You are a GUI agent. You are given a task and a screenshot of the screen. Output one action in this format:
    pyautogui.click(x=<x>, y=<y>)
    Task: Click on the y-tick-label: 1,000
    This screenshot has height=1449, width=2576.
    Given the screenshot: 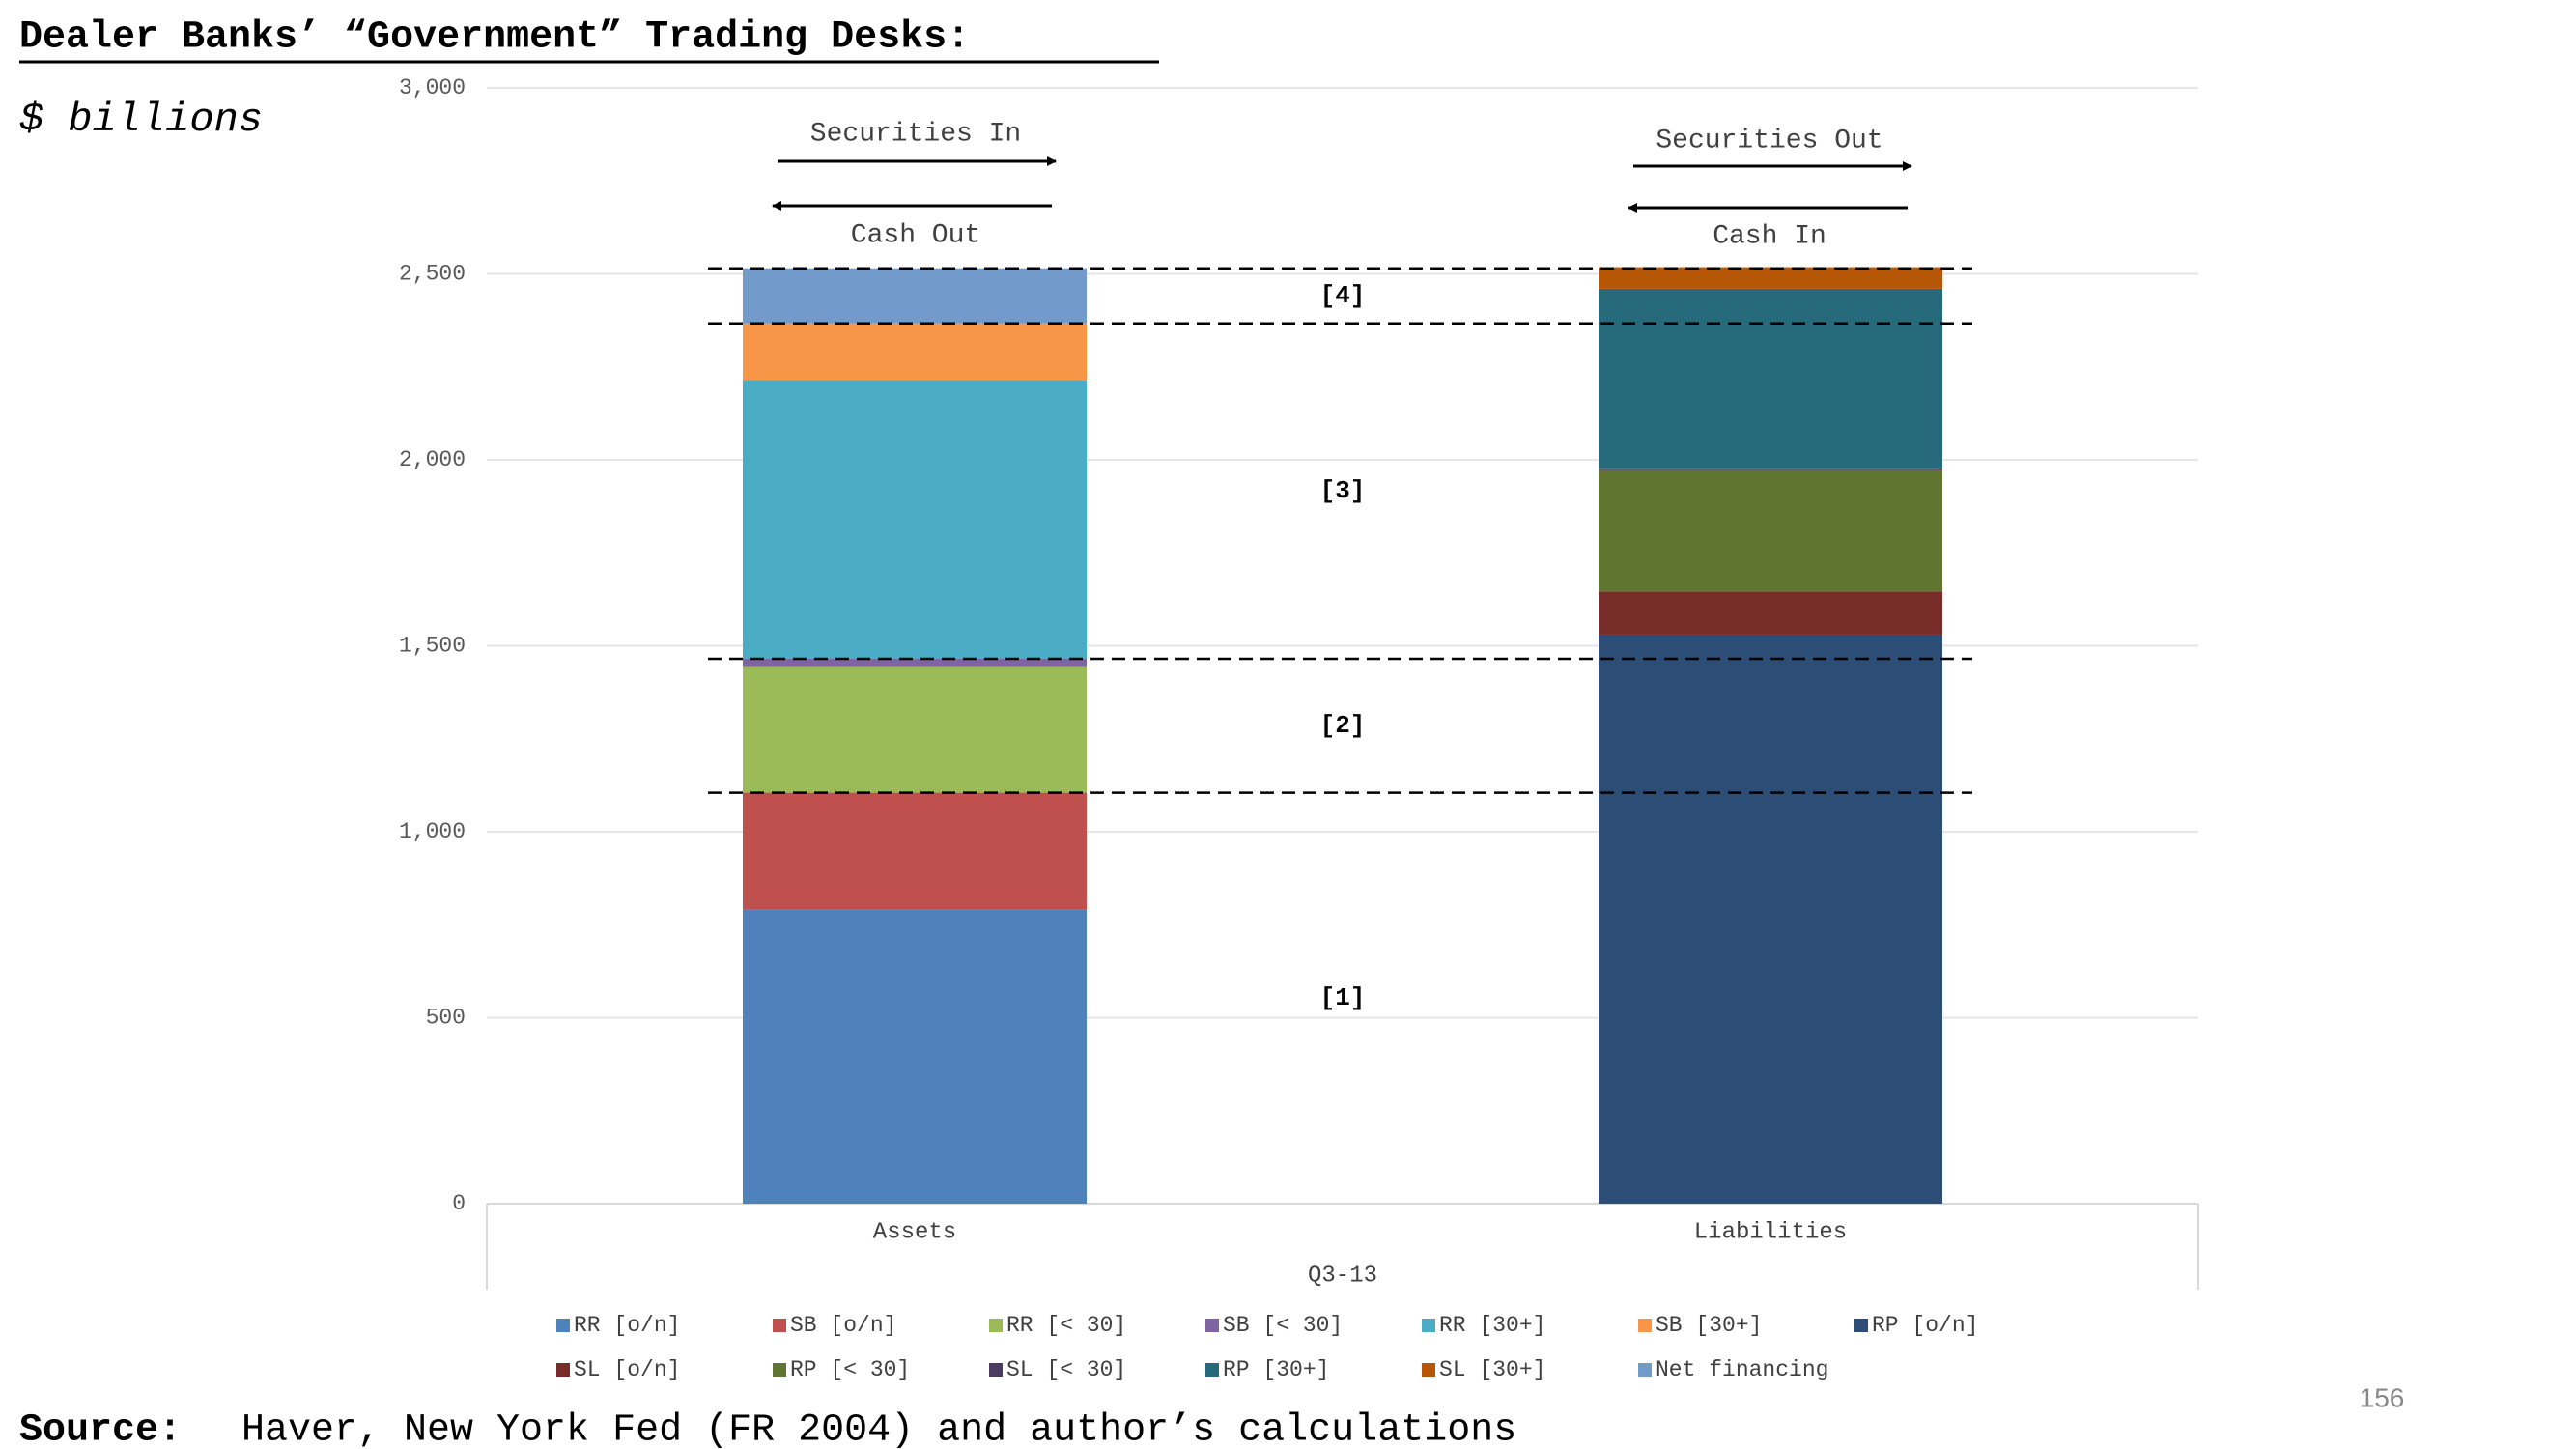 What is the action you would take?
    pyautogui.click(x=432, y=831)
    